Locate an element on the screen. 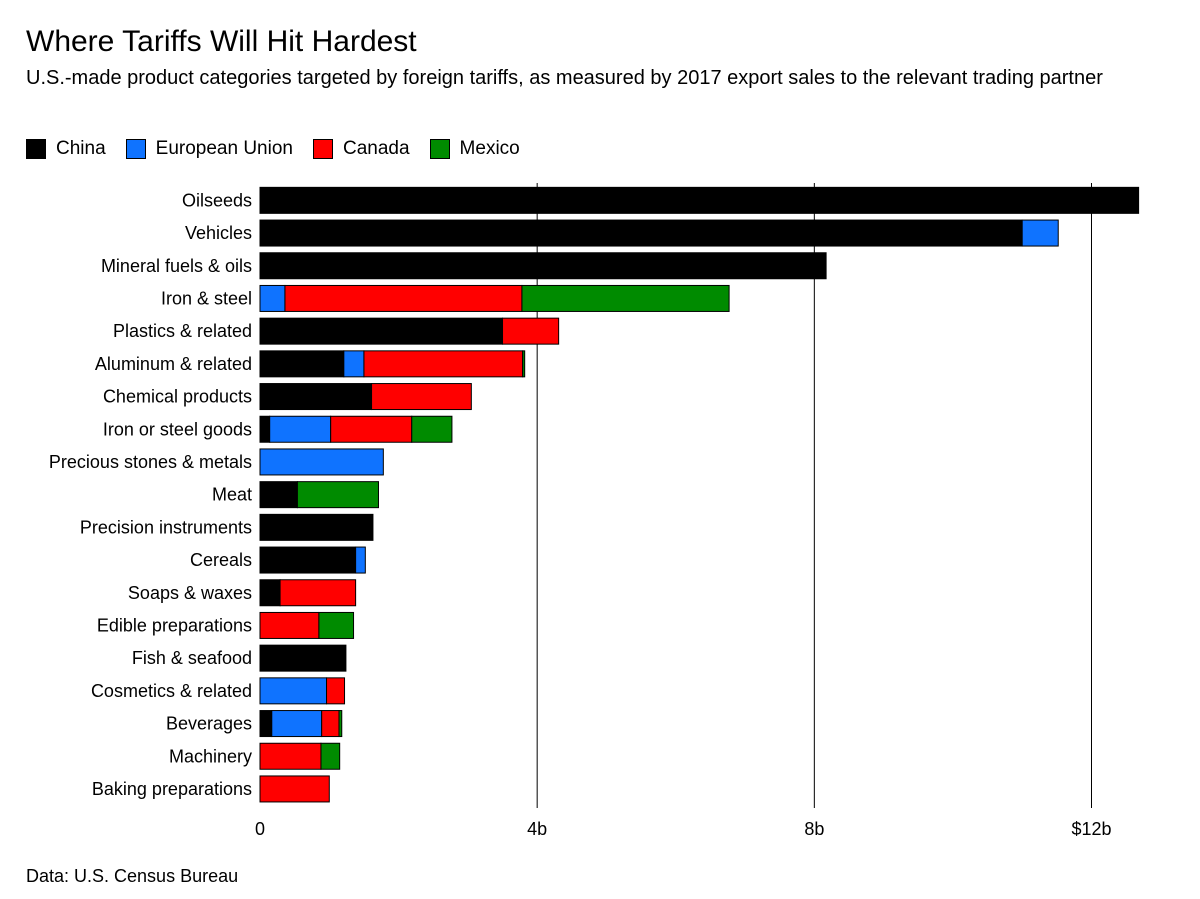  bar-plastics-and-related-canada is located at coordinates (531, 331).